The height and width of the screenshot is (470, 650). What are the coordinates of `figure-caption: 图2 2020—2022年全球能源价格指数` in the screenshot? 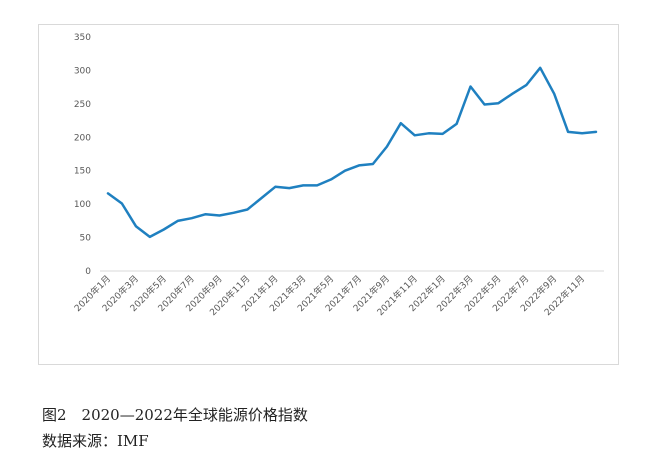 It's located at (175, 415).